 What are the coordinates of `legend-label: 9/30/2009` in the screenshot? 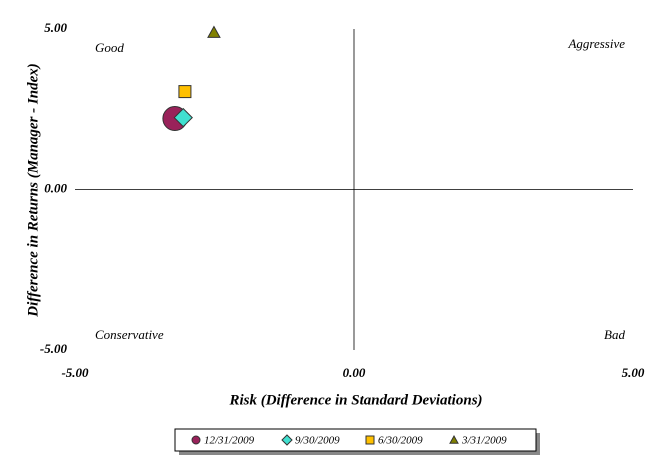 It's located at (317, 441).